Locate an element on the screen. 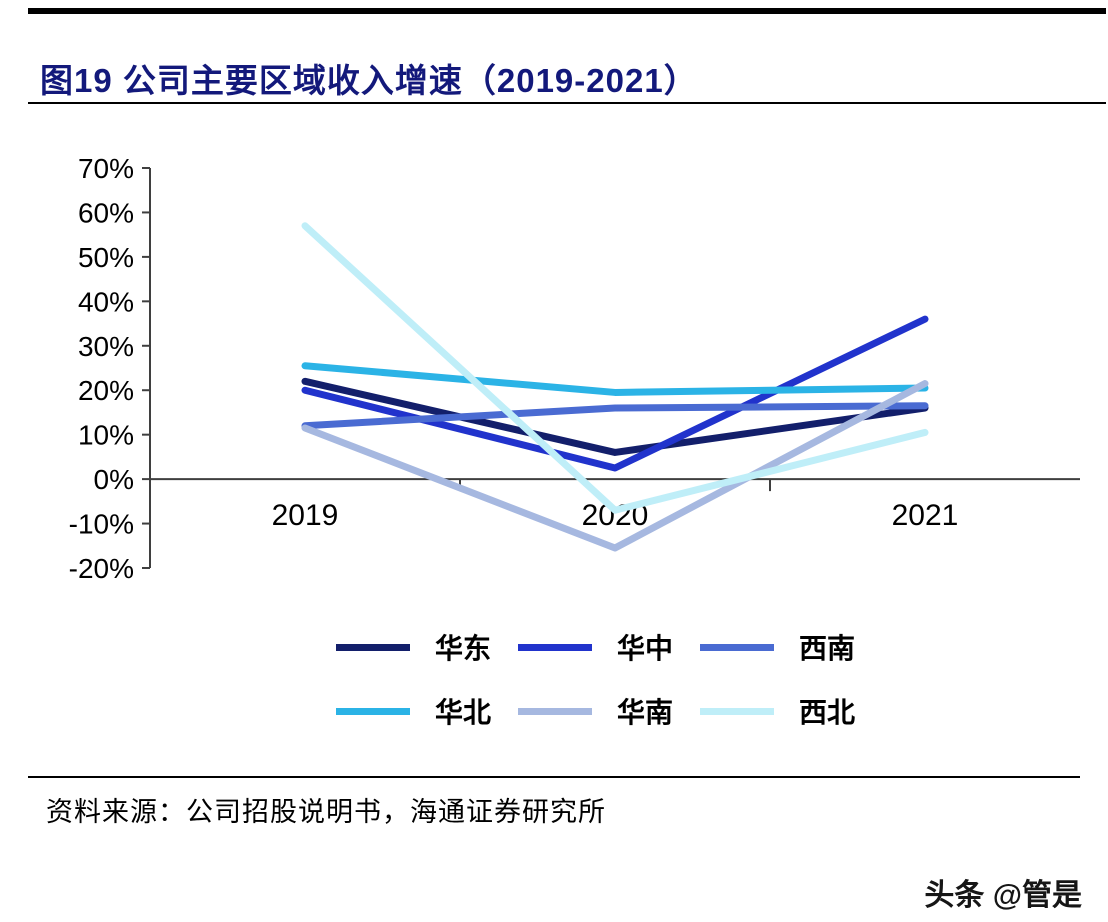 The image size is (1108, 922). legend-label: 西北 is located at coordinates (827, 712).